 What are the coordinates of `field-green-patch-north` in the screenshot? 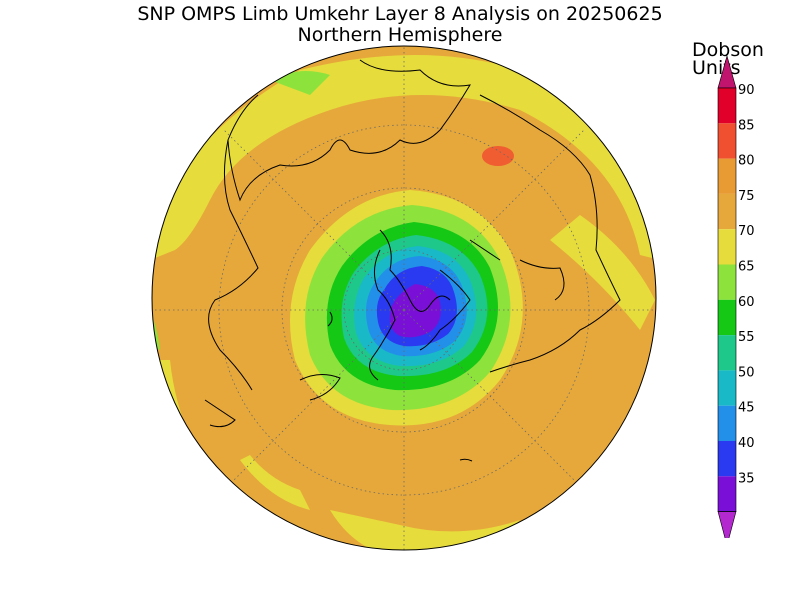 It's located at (300, 83).